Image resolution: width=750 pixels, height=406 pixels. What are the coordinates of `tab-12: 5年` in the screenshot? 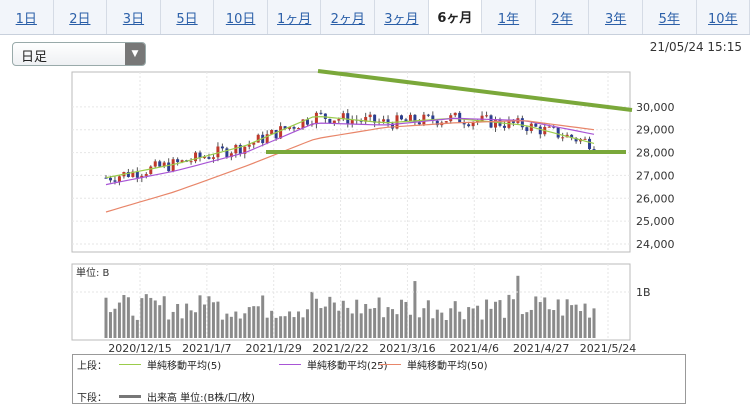 It's located at (670, 17).